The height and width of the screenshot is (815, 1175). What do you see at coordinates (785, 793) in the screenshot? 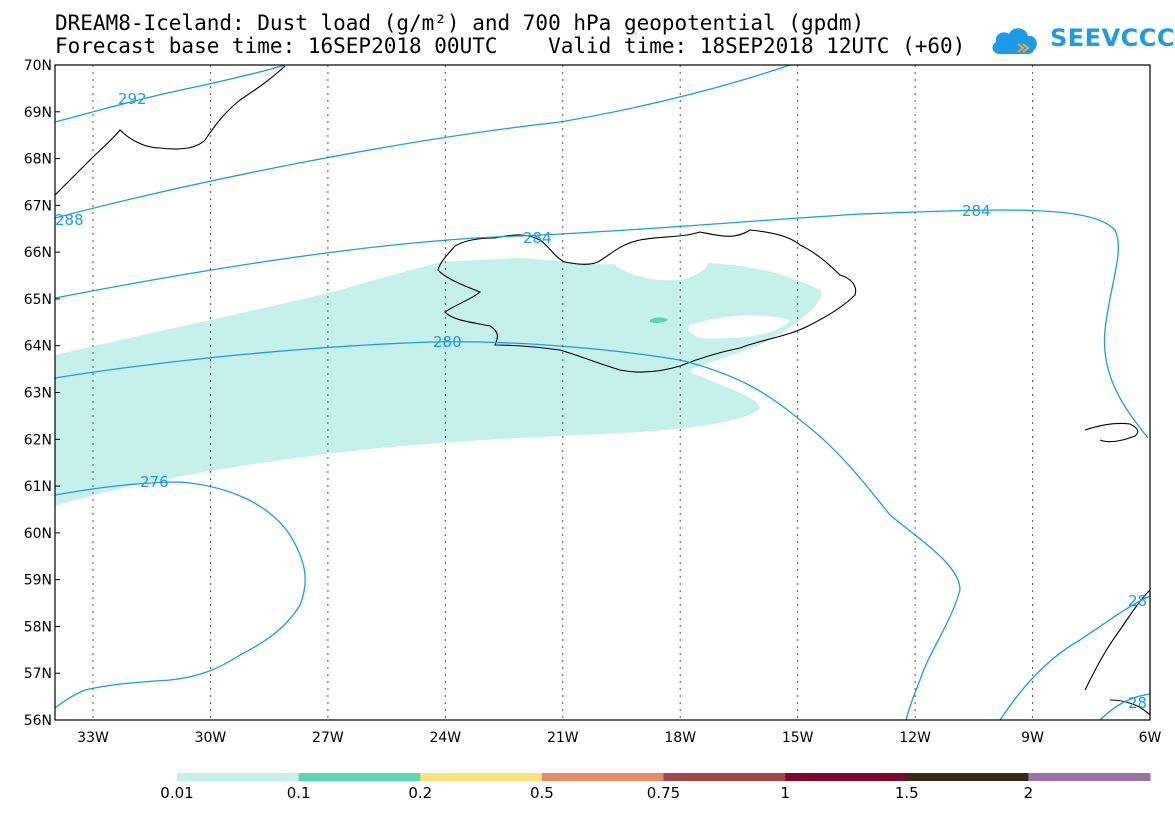
I see `colorbar-label: 1` at bounding box center [785, 793].